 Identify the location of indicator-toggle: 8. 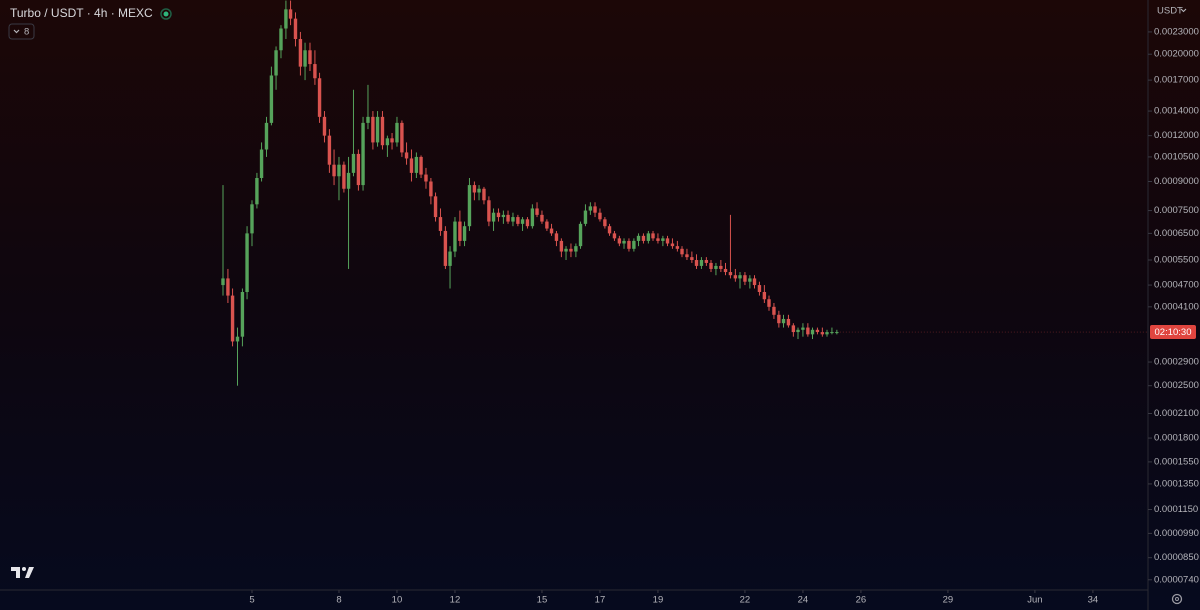
(21, 31).